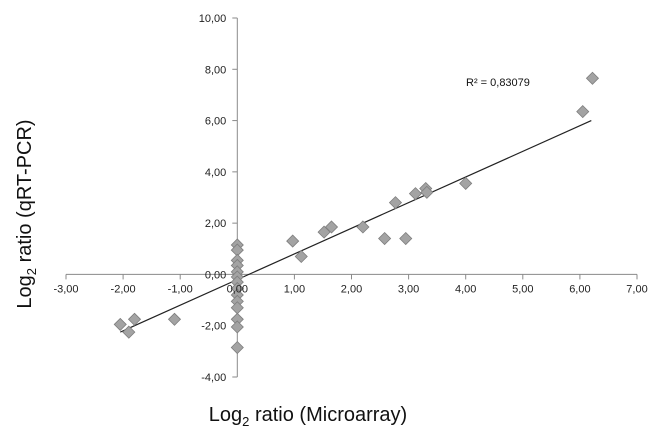 The width and height of the screenshot is (654, 434). What do you see at coordinates (351, 289) in the screenshot?
I see `x-tick-label: 2,00` at bounding box center [351, 289].